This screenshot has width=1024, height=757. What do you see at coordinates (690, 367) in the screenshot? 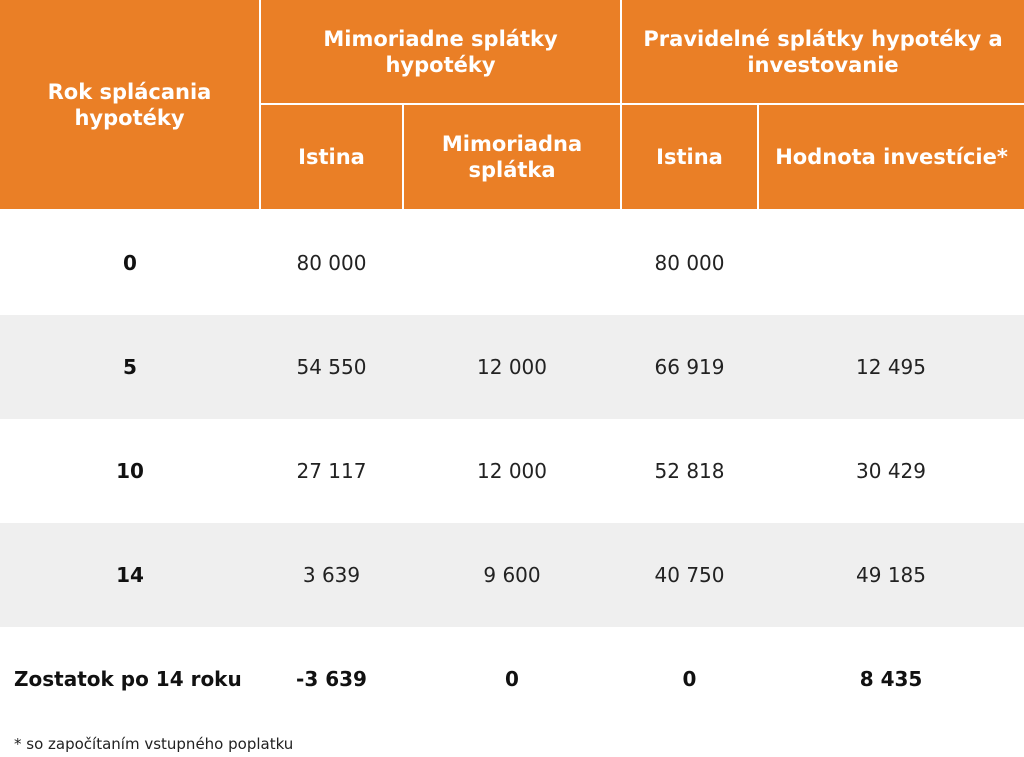
I see `principal-regular-cell: 66 919` at bounding box center [690, 367].